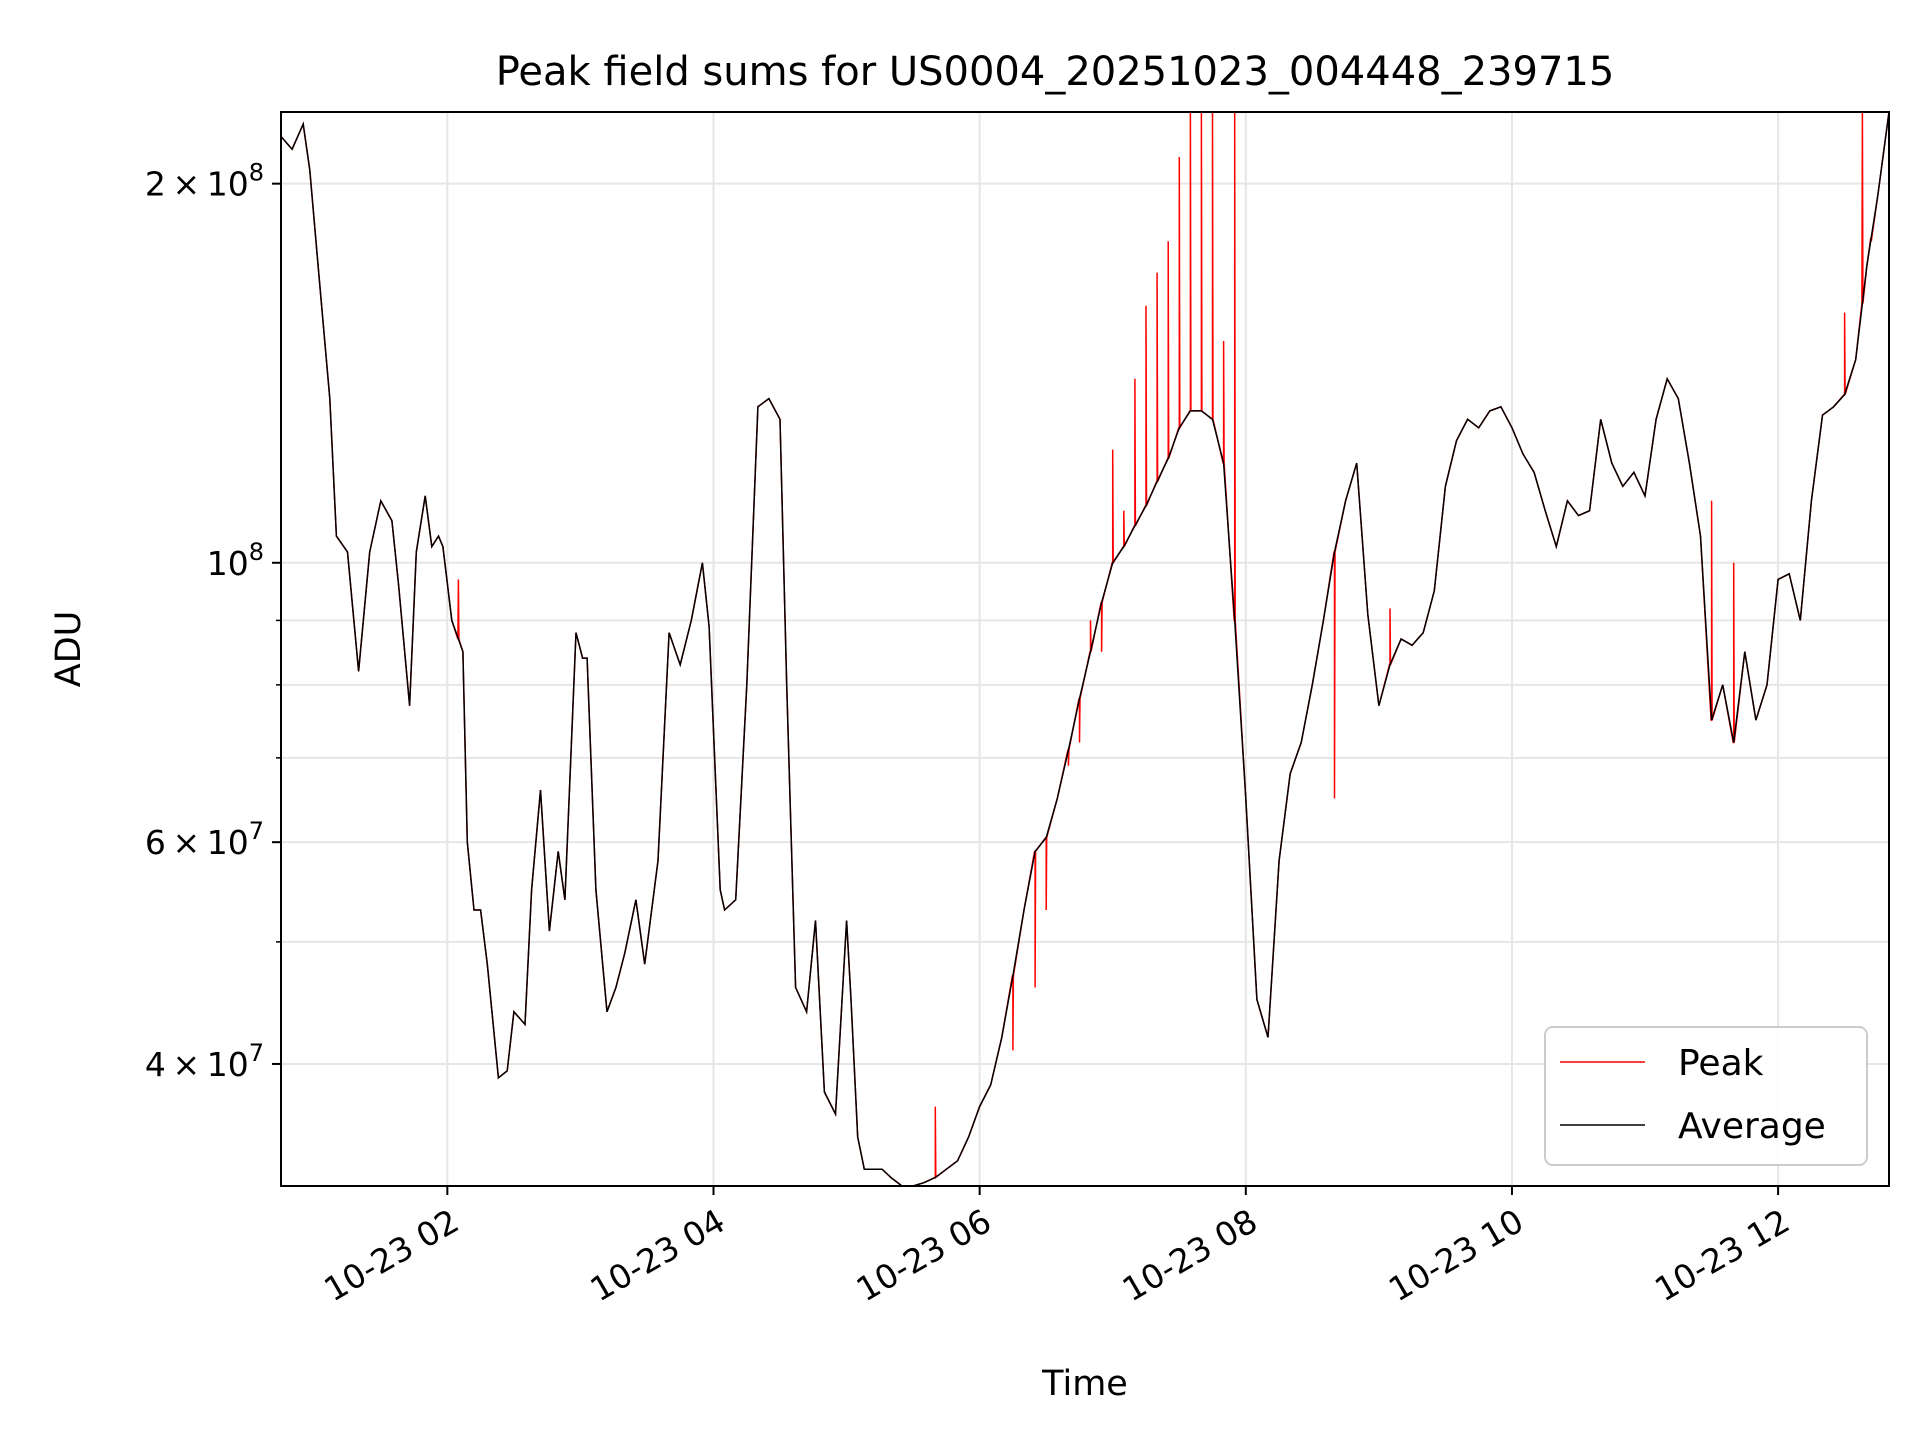 The image size is (1920, 1440). Describe the element at coordinates (1706, 1096) in the screenshot. I see `legend: Peak Average` at that location.